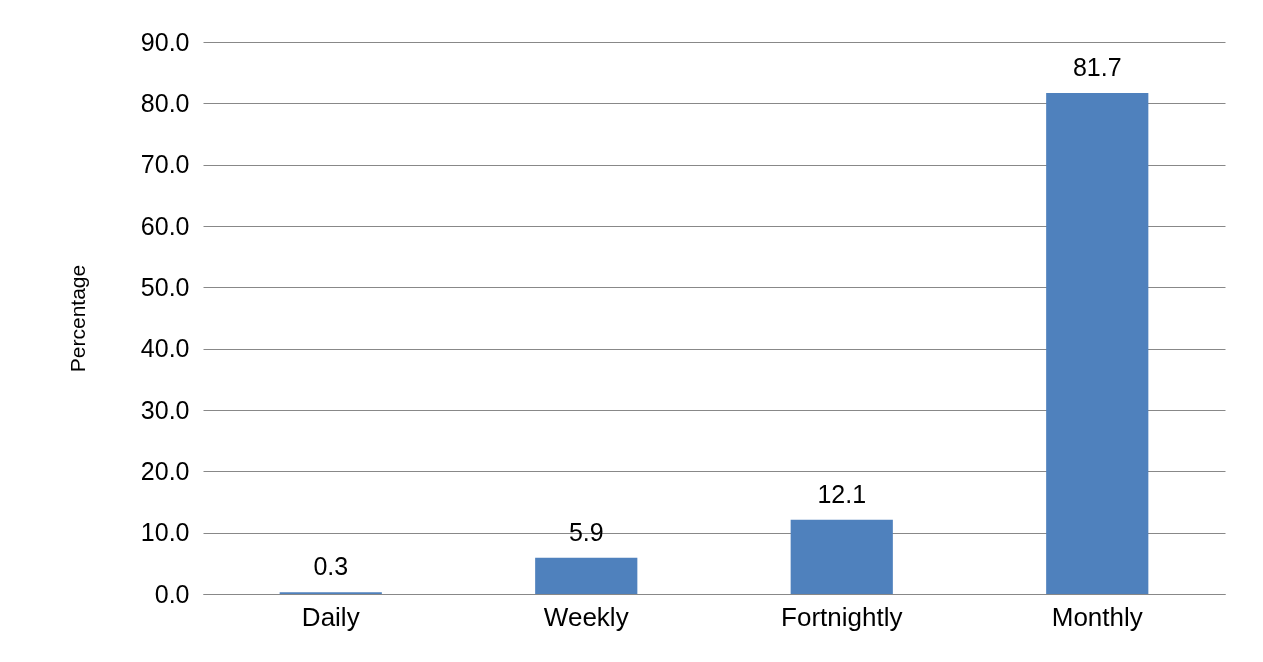 The height and width of the screenshot is (662, 1263). What do you see at coordinates (165, 41) in the screenshot?
I see `y-tick-label: 90.0` at bounding box center [165, 41].